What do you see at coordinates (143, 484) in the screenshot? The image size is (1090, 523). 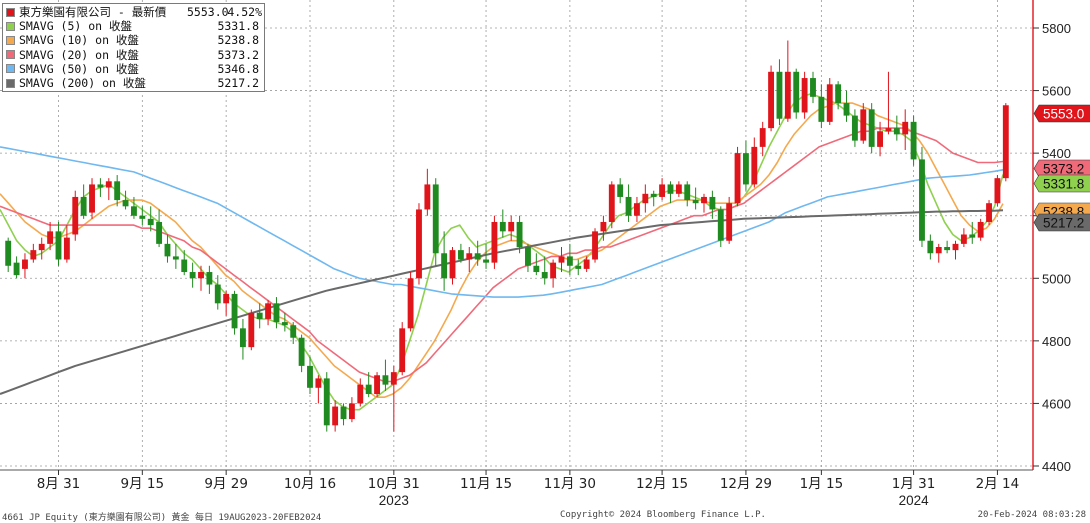 I see `x-tick-label: 9月 15` at bounding box center [143, 484].